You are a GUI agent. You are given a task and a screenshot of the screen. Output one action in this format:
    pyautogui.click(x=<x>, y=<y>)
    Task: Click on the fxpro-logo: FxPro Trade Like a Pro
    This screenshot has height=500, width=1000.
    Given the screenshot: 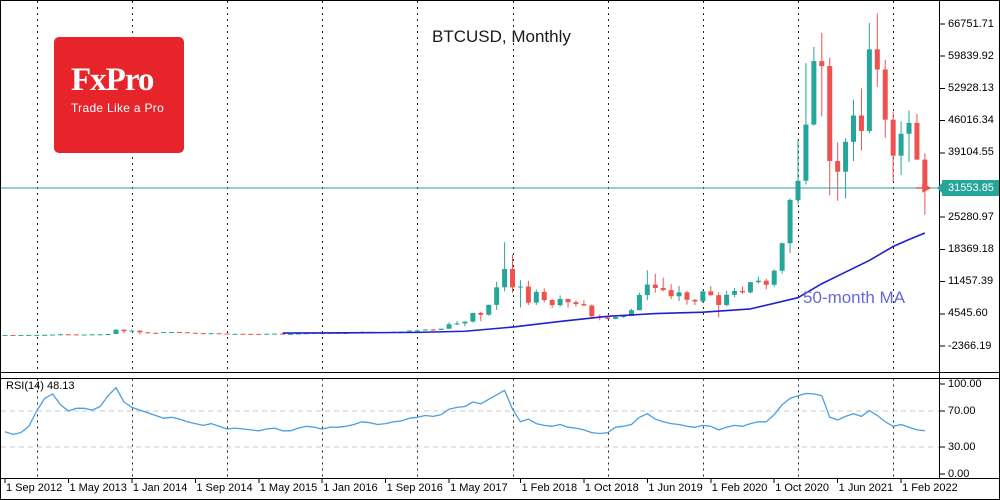 What is the action you would take?
    pyautogui.click(x=119, y=95)
    